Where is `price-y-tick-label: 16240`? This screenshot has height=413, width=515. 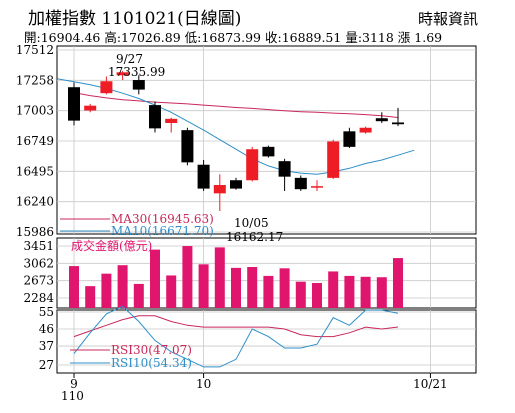 price-y-tick-label: 16240 is located at coordinates (35, 202).